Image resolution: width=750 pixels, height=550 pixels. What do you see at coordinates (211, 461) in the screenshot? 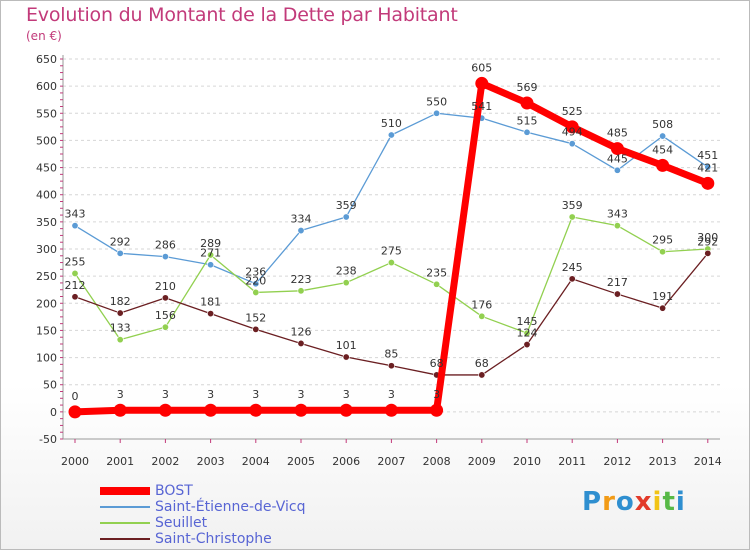
I see `x-tick-label: 2003` at bounding box center [211, 461].